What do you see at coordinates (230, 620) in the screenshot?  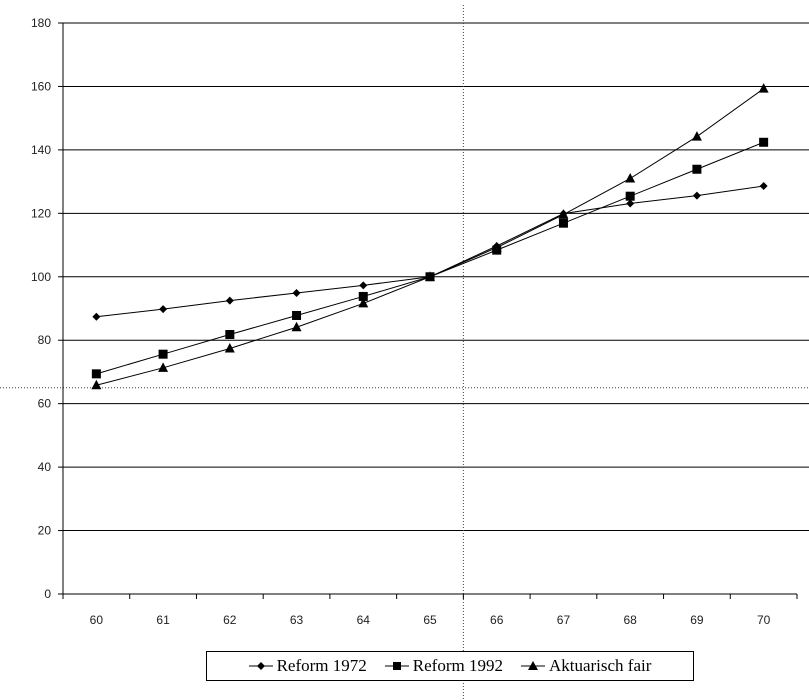 I see `x-tick-label: 62` at bounding box center [230, 620].